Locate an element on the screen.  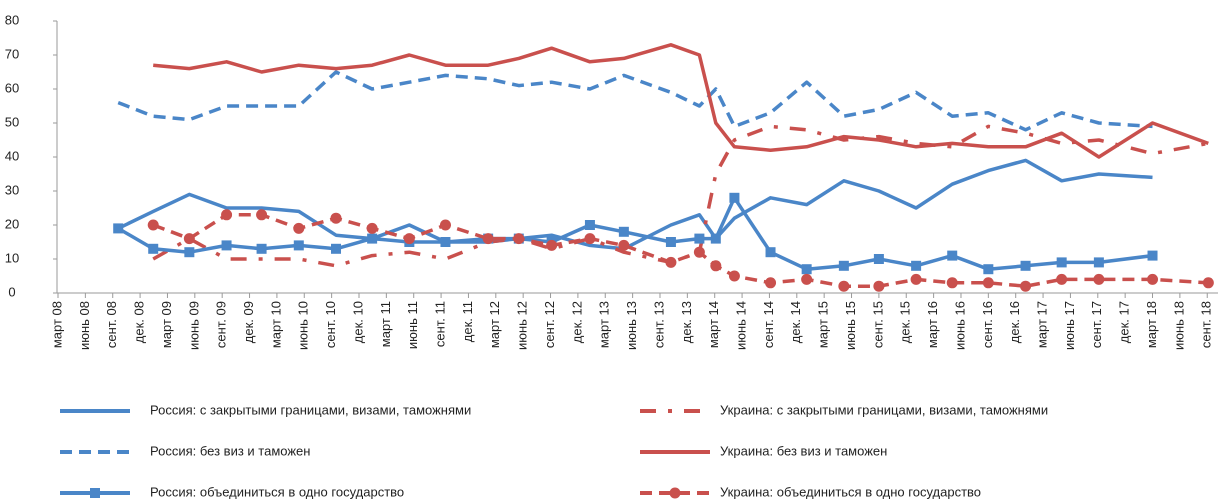
x-tick-label: июнь 11 is located at coordinates (412, 325).